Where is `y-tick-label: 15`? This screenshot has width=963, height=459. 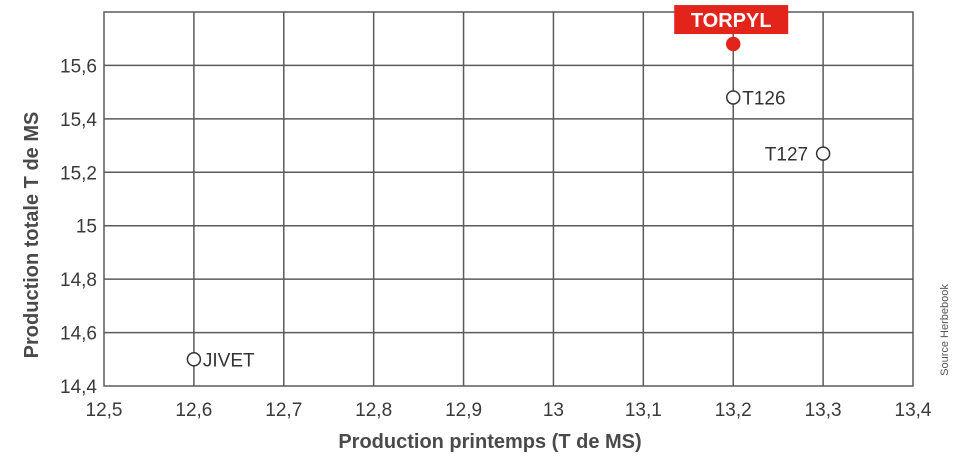
y-tick-label: 15 is located at coordinates (86, 227).